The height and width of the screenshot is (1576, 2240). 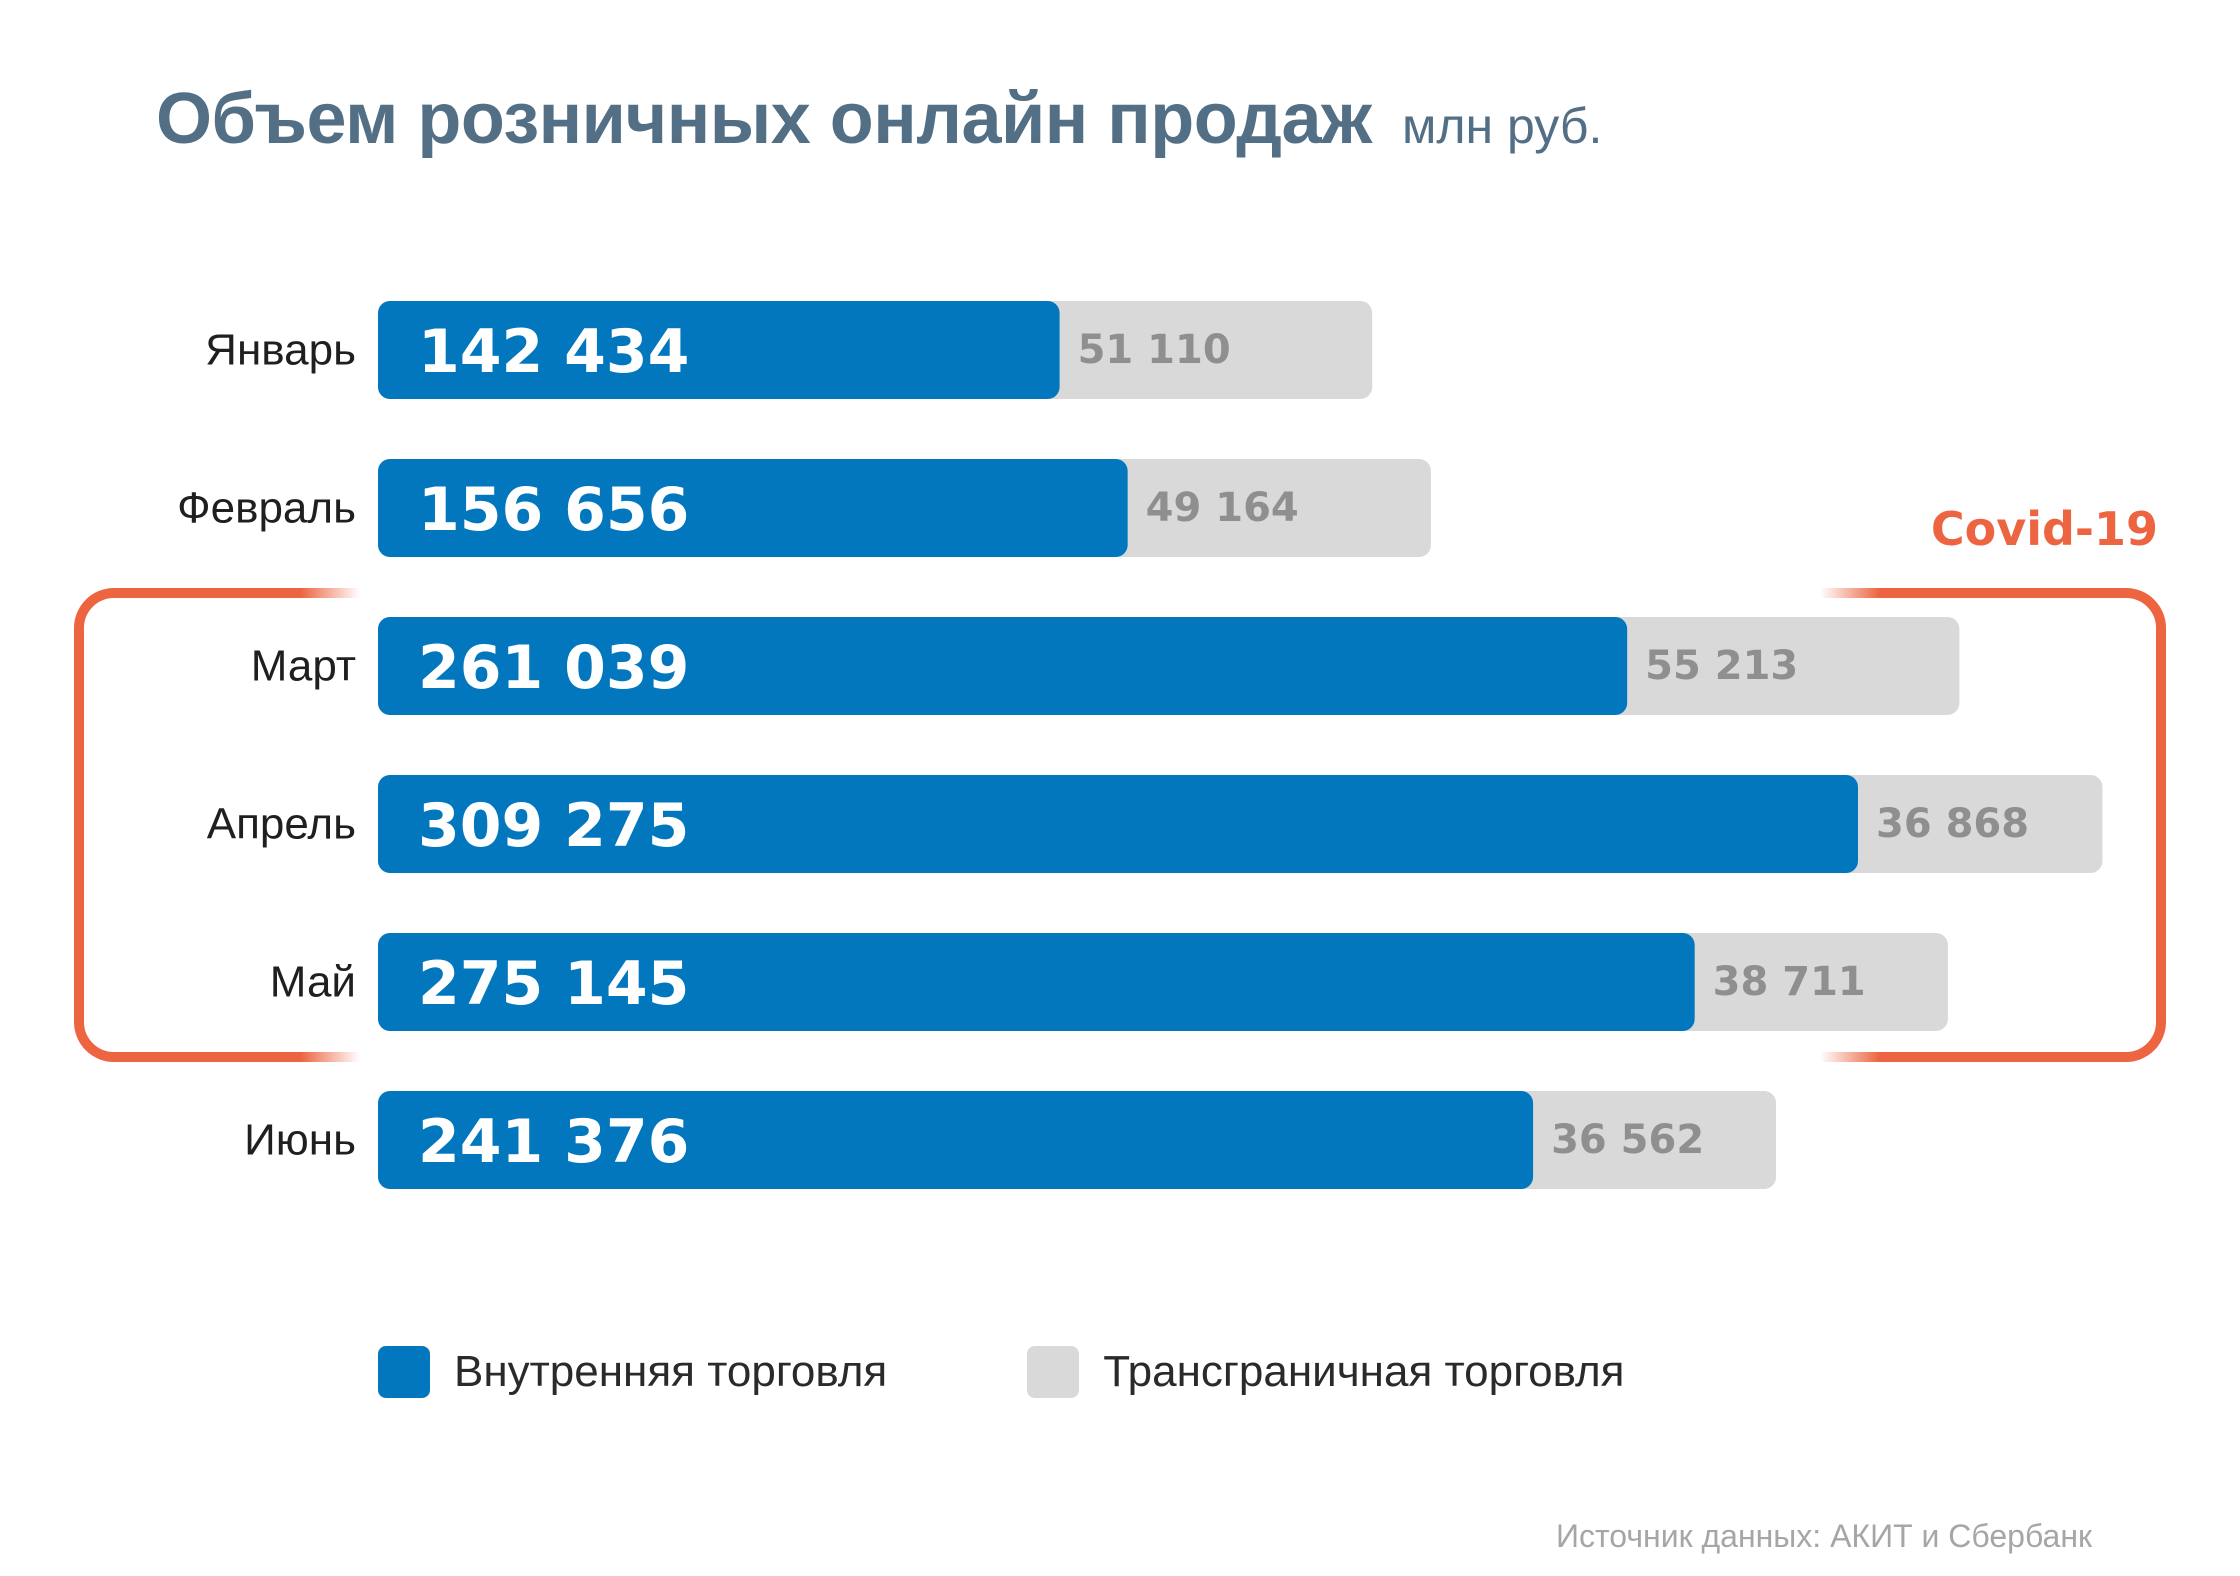 What do you see at coordinates (553, 352) in the screenshot?
I see `domestic-value-label: 142 434` at bounding box center [553, 352].